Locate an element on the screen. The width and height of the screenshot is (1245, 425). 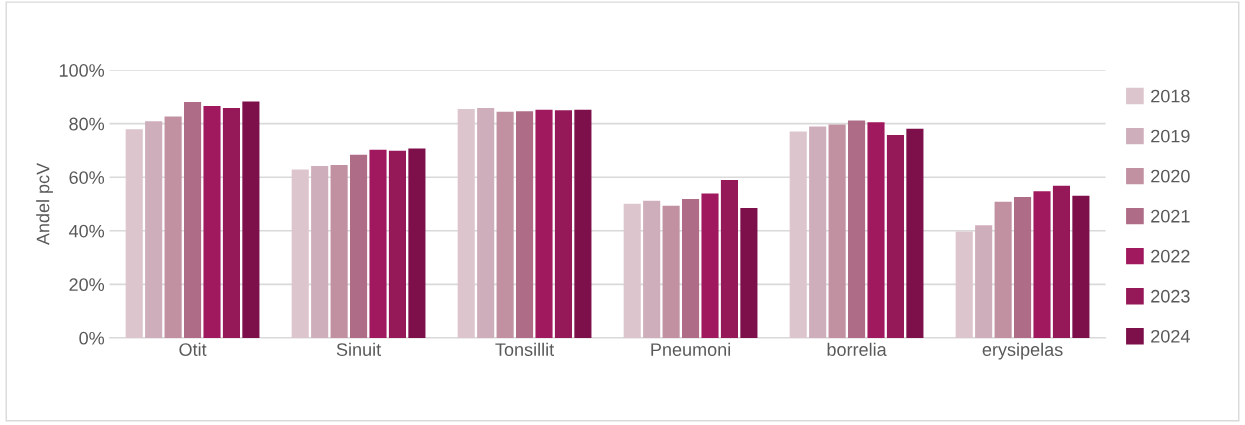
legend-label: 2019 is located at coordinates (1170, 136).